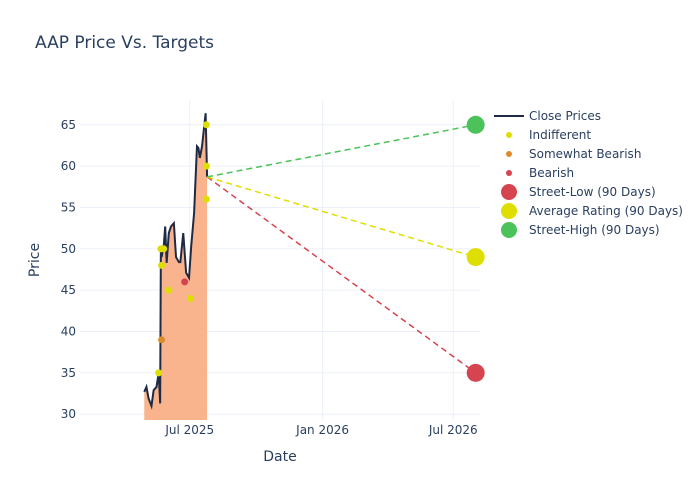 This screenshot has height=500, width=700. I want to click on y-tick-label: 45, so click(68, 290).